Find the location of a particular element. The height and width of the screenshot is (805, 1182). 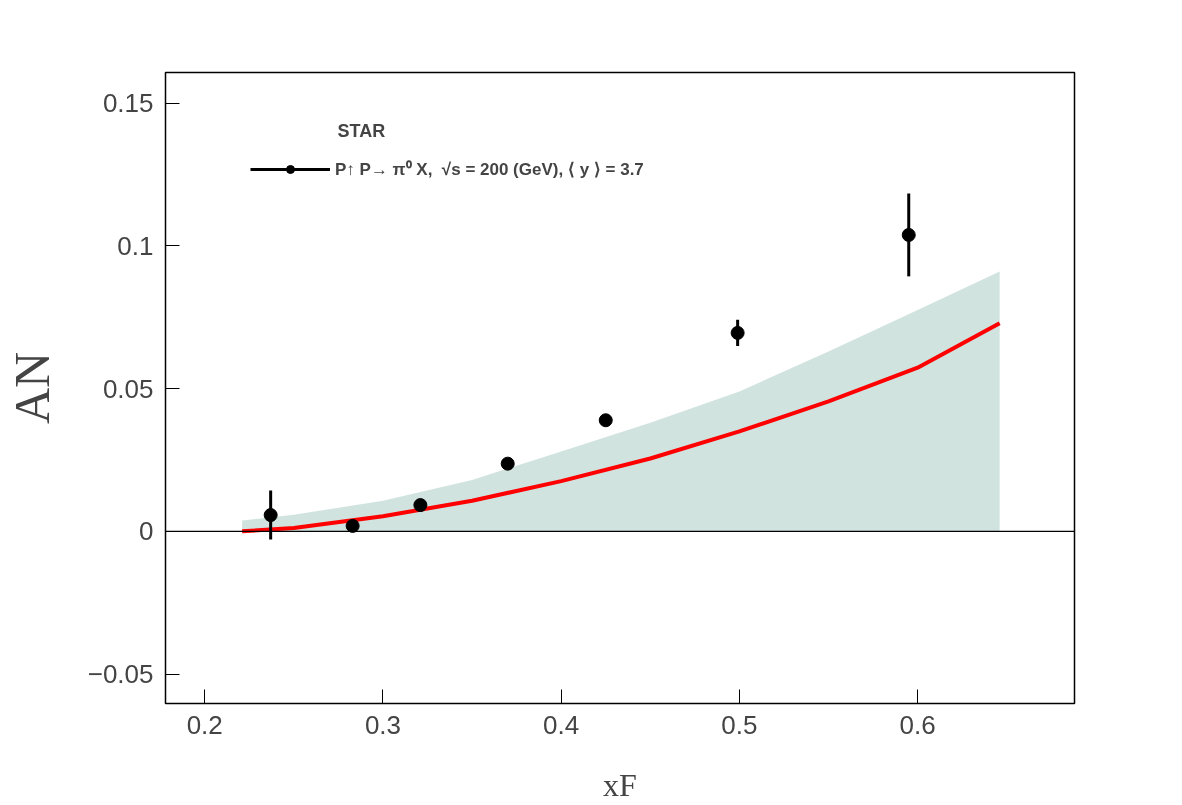

x-tick-label: 0.2 is located at coordinates (204, 724).